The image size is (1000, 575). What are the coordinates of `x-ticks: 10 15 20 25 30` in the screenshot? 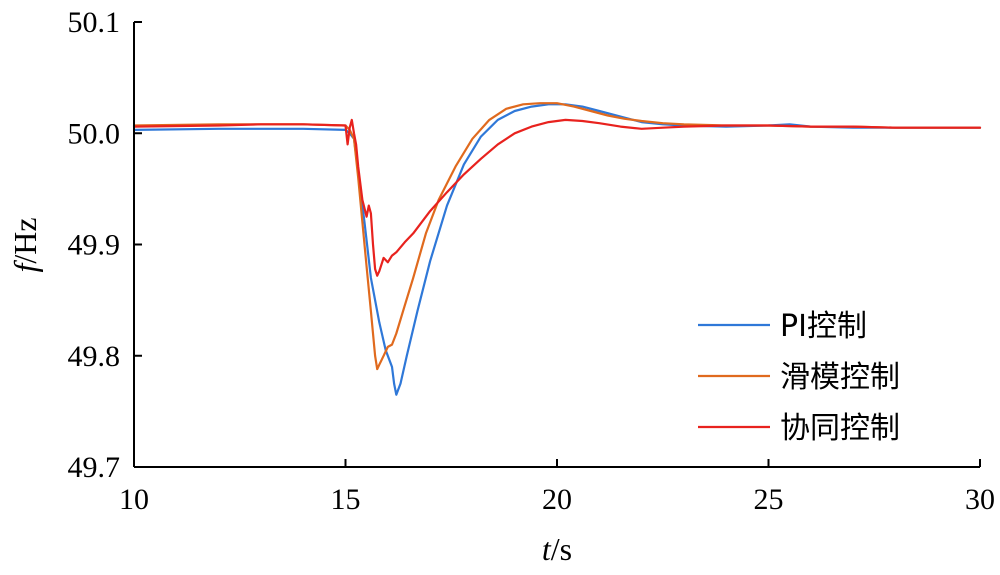 It's located at (557, 487).